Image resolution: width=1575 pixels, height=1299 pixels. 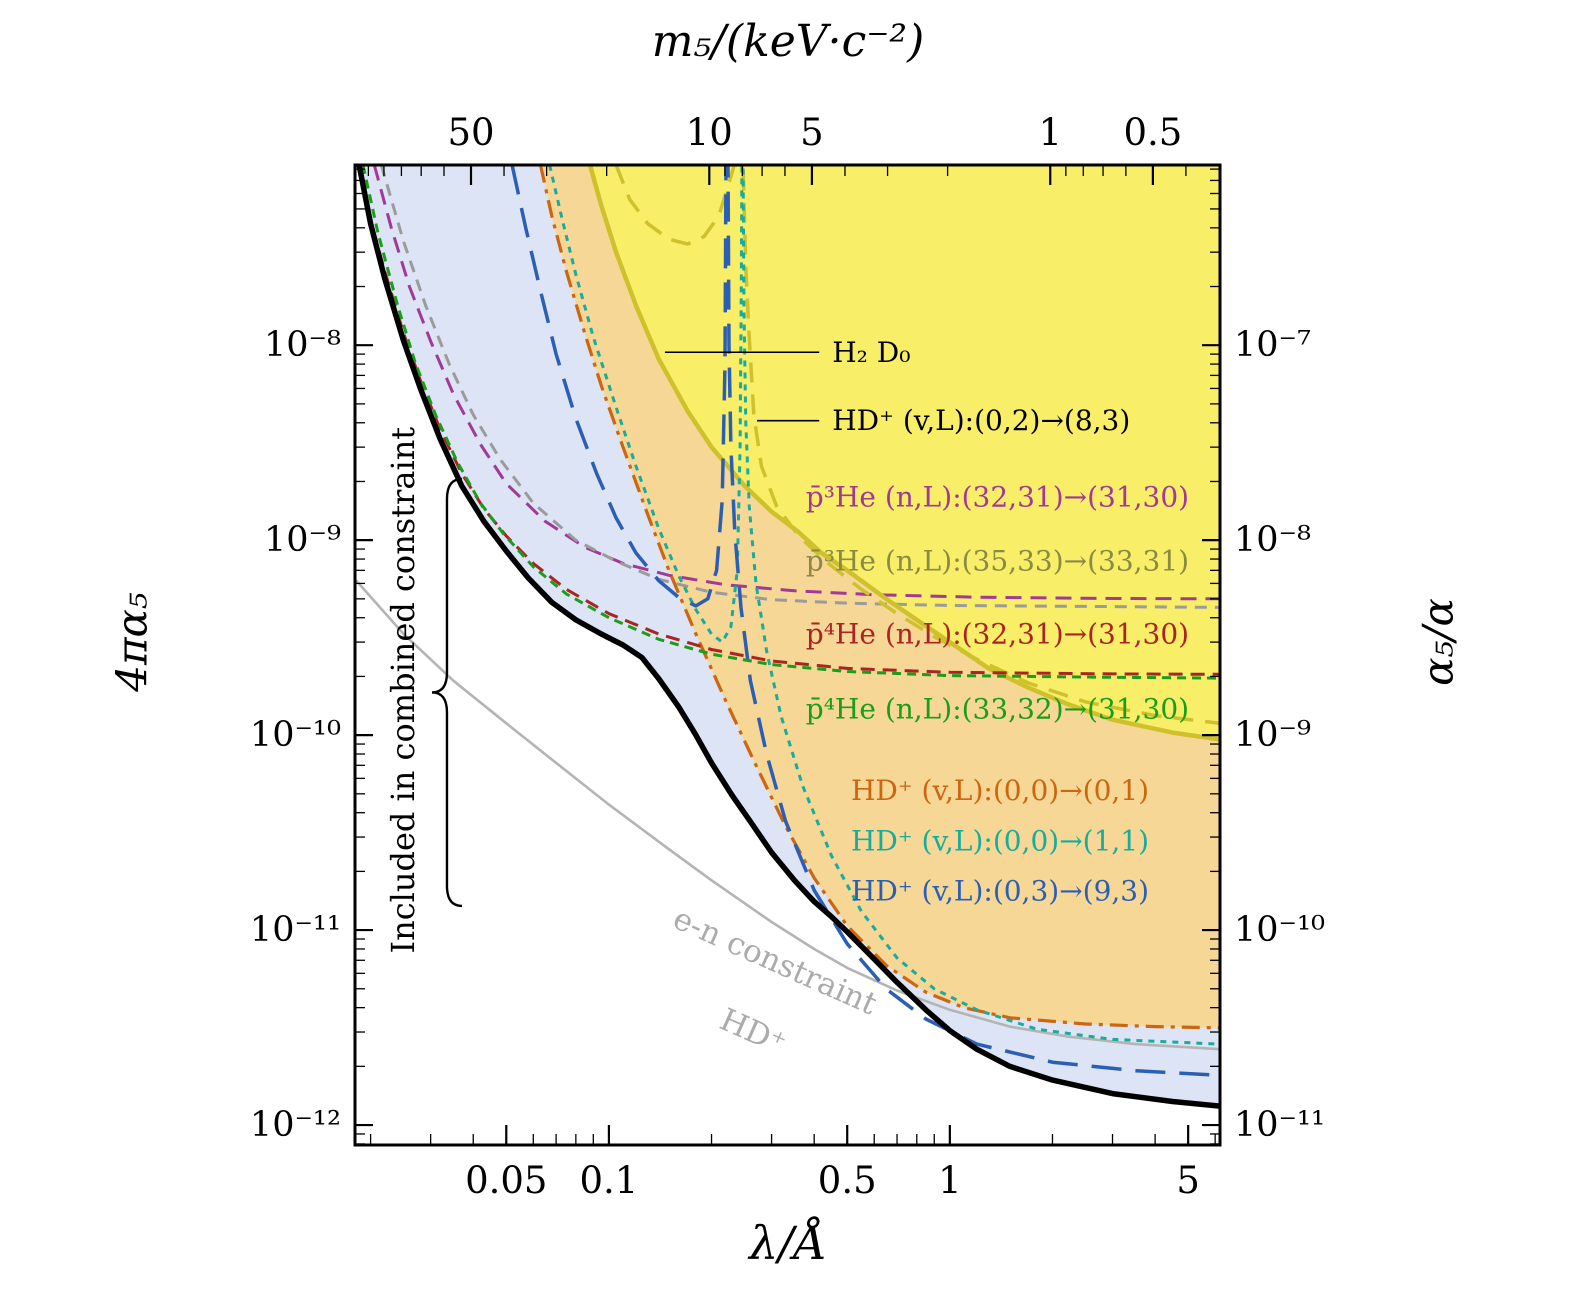 What do you see at coordinates (788, 1243) in the screenshot?
I see `bottom-axis-title: λ/Å` at bounding box center [788, 1243].